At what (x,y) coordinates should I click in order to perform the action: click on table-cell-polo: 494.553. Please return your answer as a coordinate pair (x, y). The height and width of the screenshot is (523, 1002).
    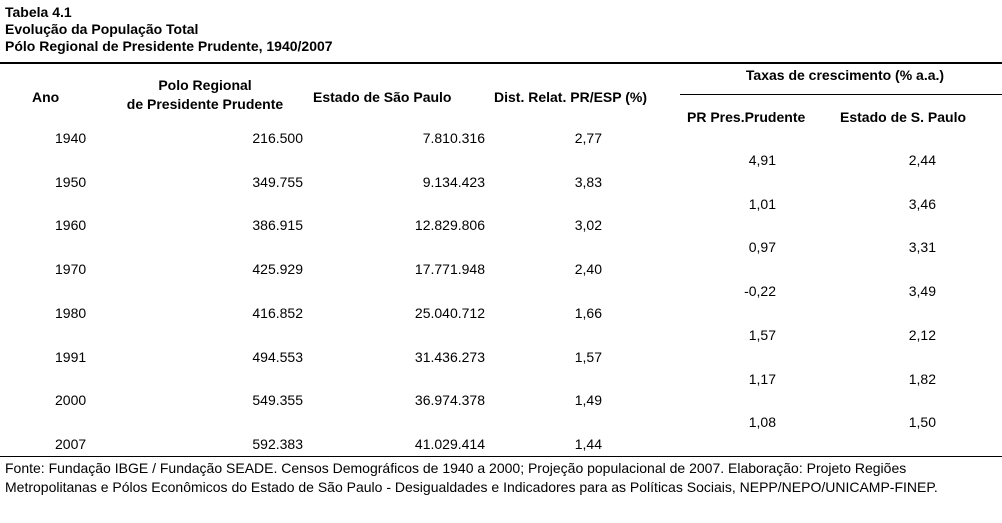
    Looking at the image, I should click on (277, 357).